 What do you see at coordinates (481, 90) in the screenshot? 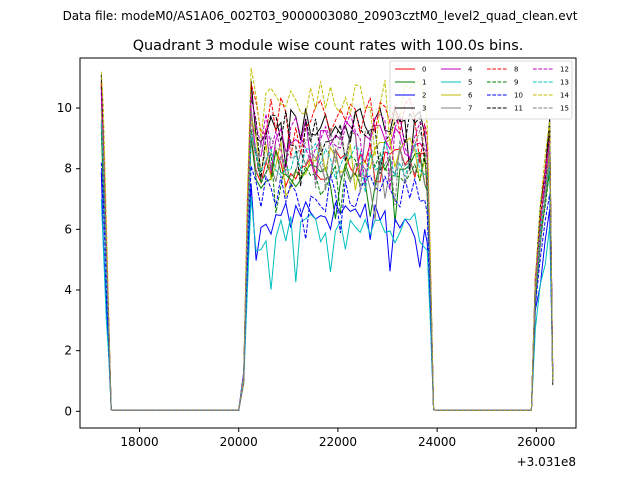
I see `legend-frame` at bounding box center [481, 90].